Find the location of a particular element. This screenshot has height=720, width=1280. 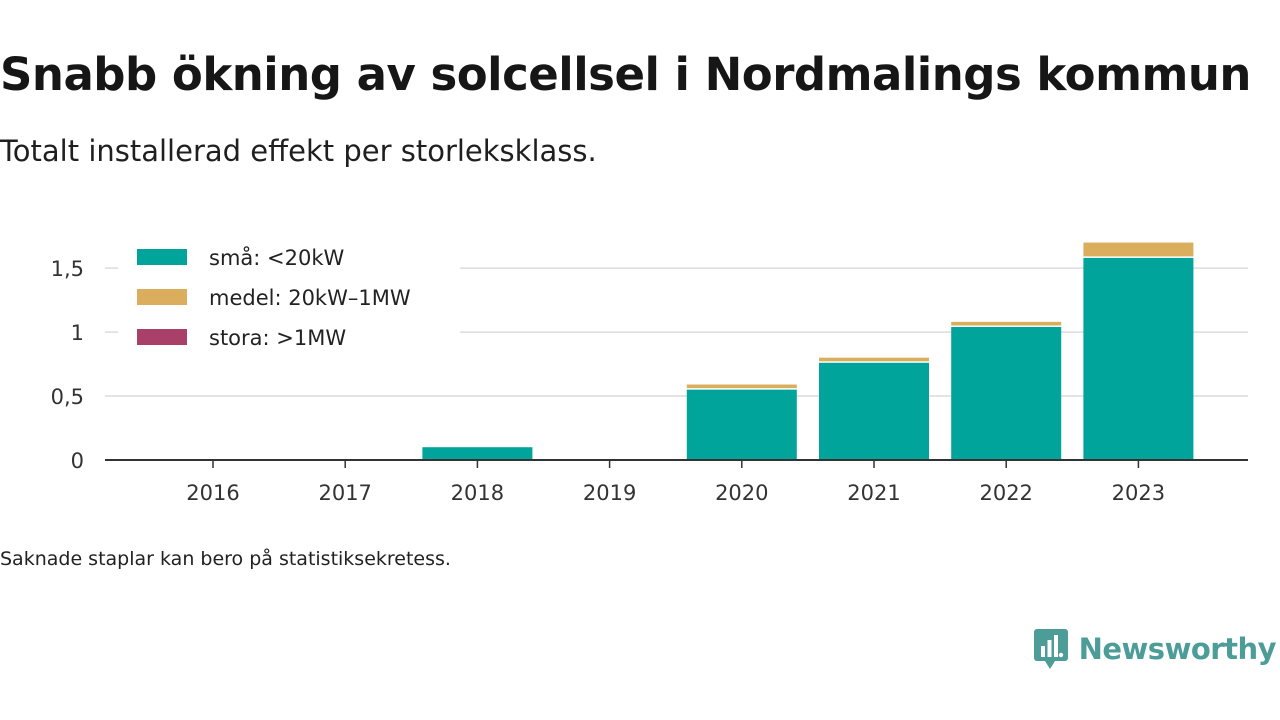

legend-label: stora: >1MW is located at coordinates (277, 338).